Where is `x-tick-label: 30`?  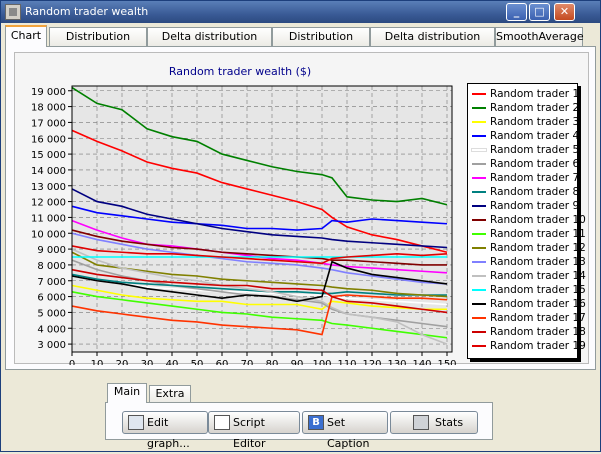
x-tick-label: 30 is located at coordinates (147, 362).